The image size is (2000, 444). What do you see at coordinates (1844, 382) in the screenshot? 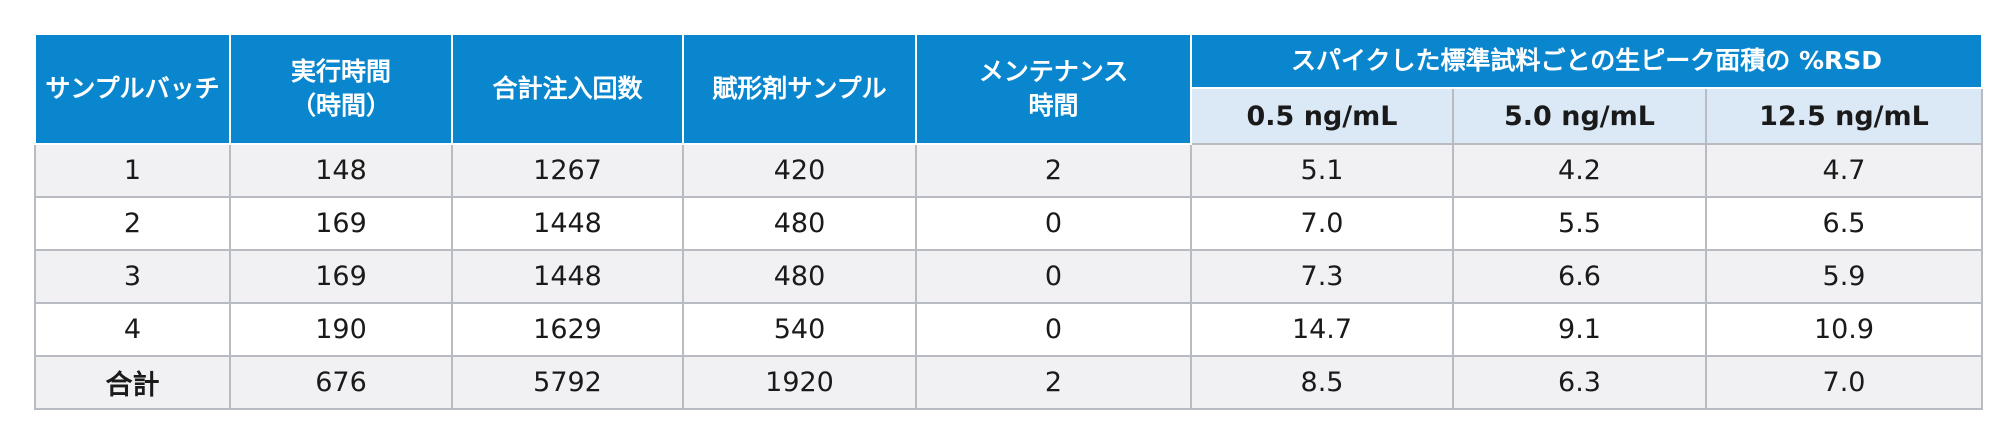
I see `cell-rsd-12-5: 7.0` at bounding box center [1844, 382].